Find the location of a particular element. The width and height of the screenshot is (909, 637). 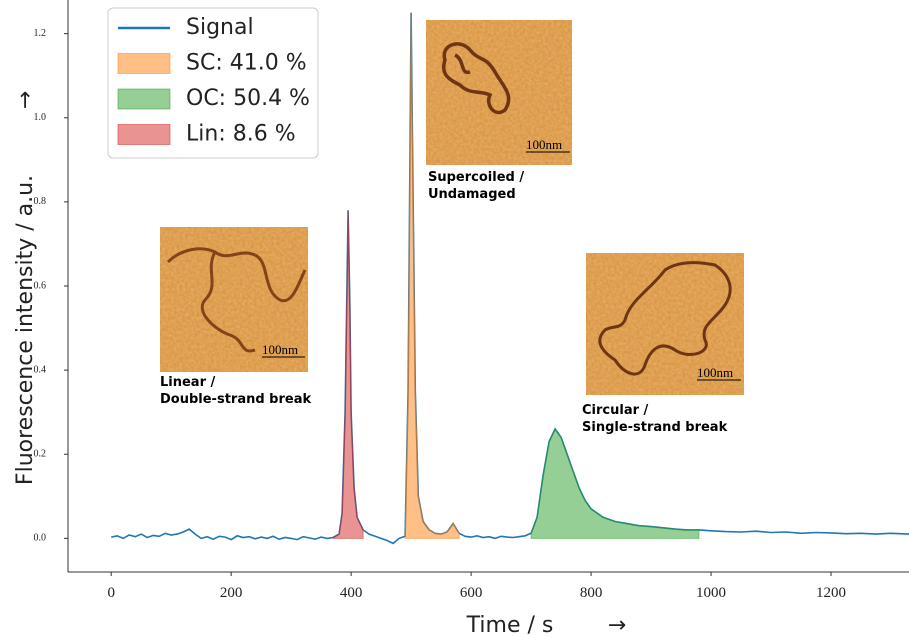

x-tick-label: 0 is located at coordinates (111, 593).